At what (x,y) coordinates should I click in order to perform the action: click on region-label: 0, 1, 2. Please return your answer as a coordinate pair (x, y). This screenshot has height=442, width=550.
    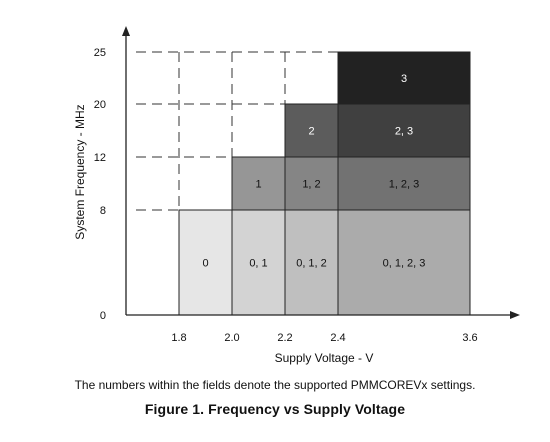
    Looking at the image, I should click on (311, 264).